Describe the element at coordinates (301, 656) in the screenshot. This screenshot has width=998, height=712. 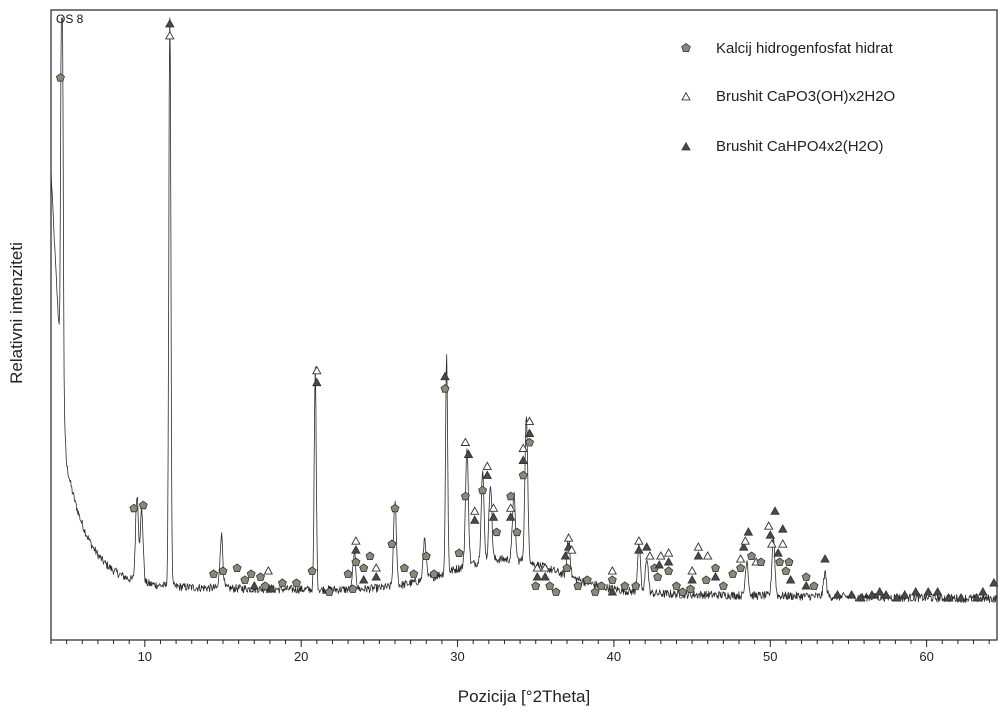
I see `x-tick-label: 20` at that location.